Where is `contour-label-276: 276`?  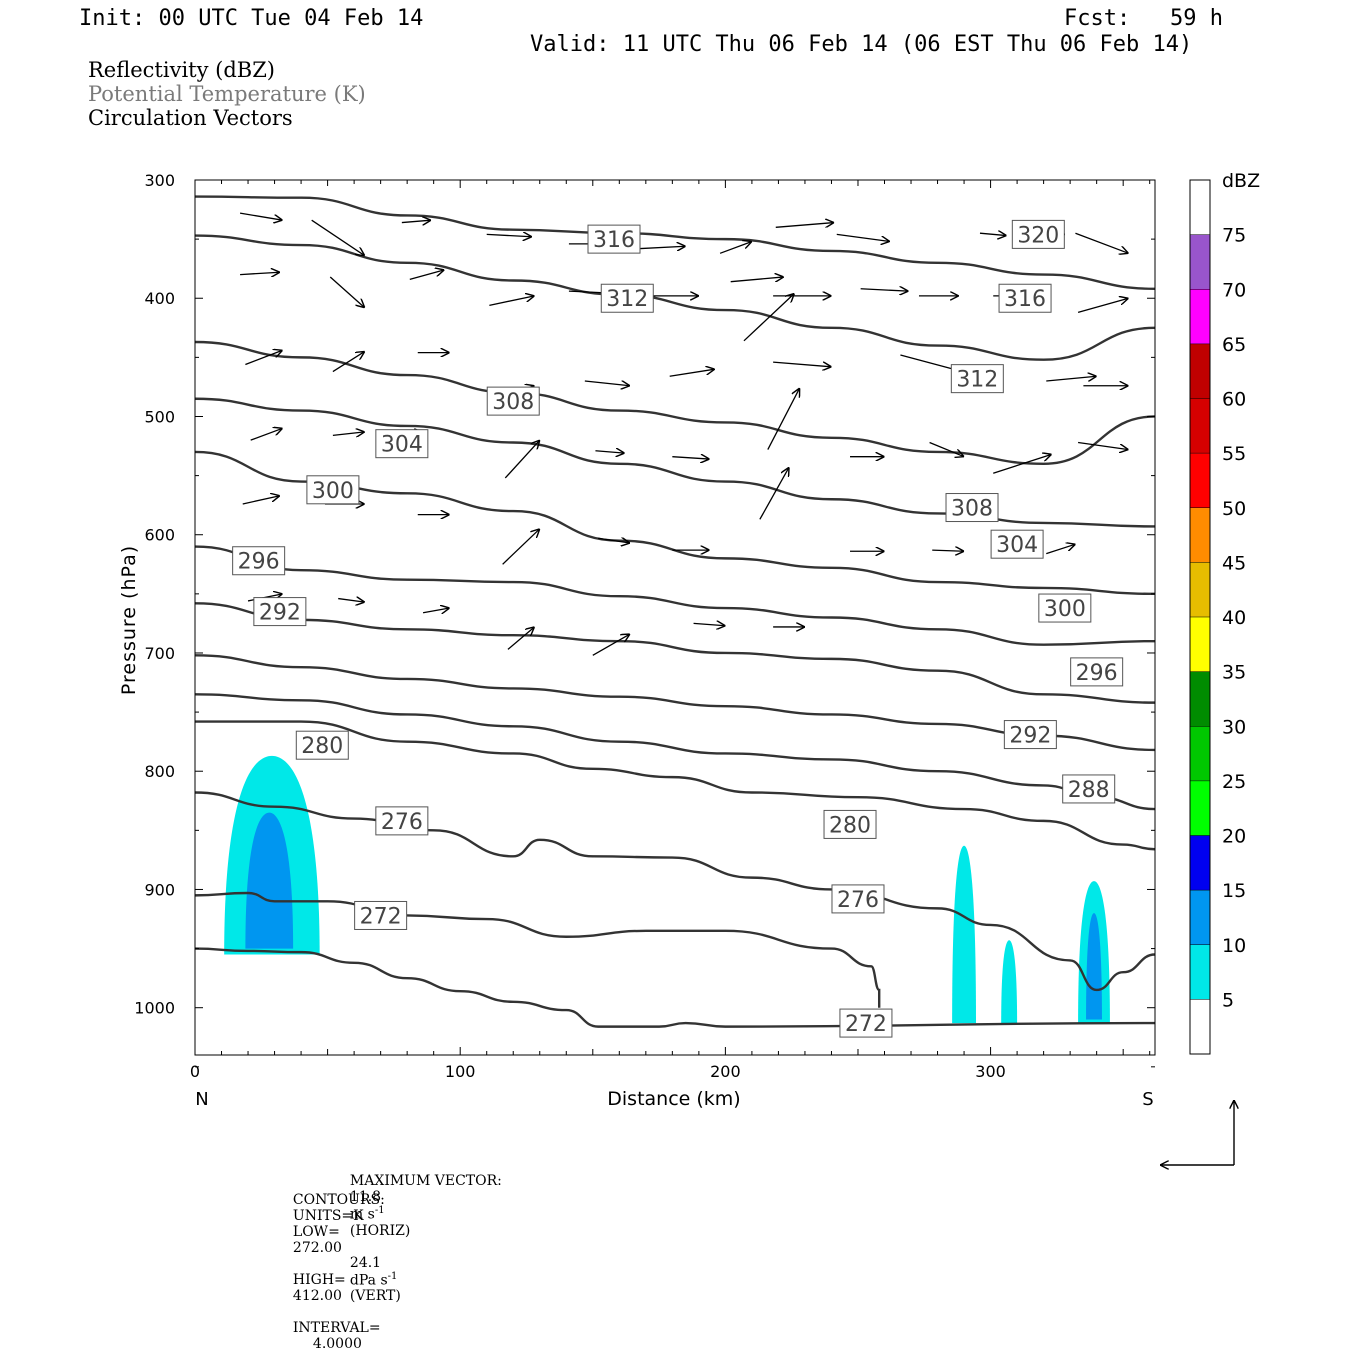
contour-label-276: 276 is located at coordinates (858, 900).